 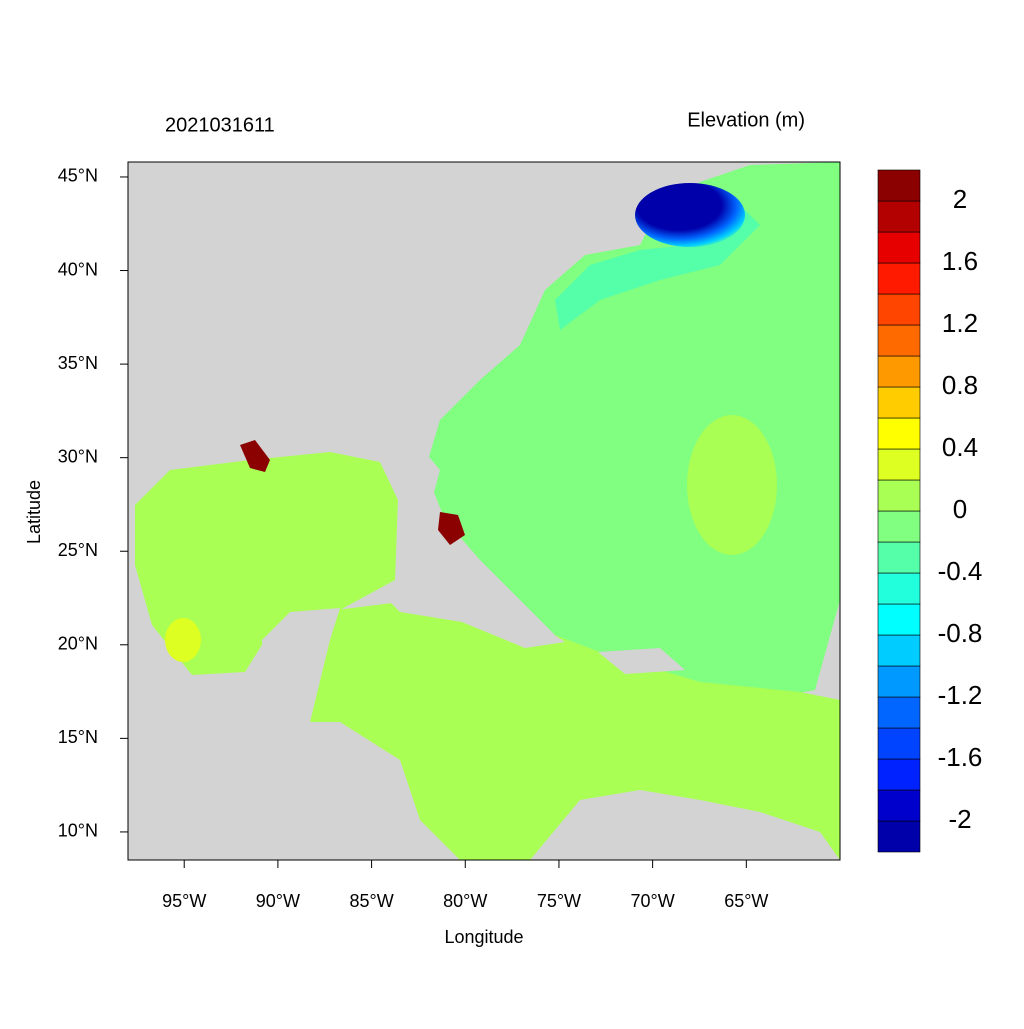 I want to click on x-axis-label: Longitude, so click(x=483, y=937).